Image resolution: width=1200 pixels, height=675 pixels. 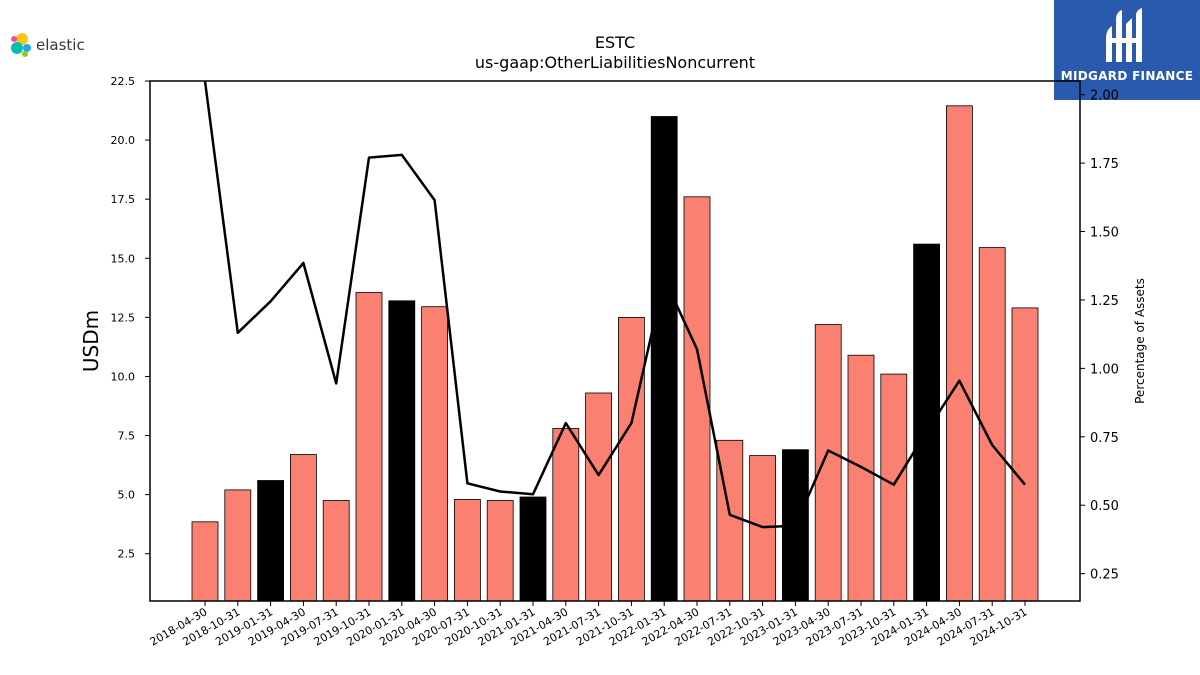 I want to click on y-axis-label: USDm, so click(x=91, y=341).